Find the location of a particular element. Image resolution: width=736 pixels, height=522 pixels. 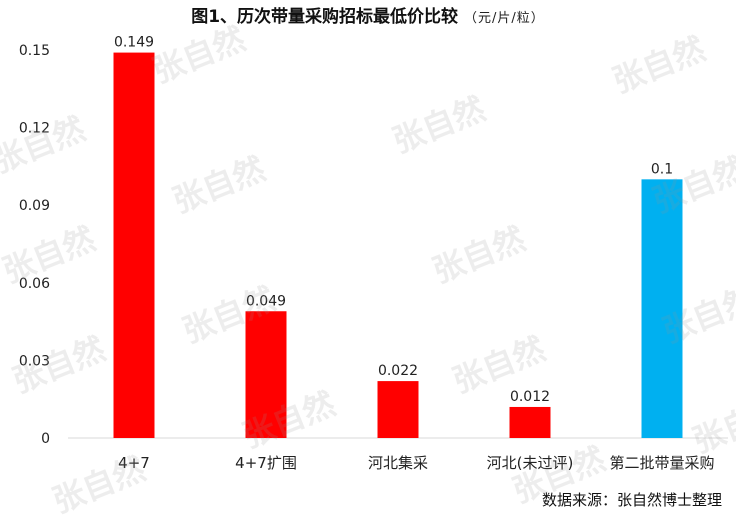

data-label: 0.049 is located at coordinates (266, 301).